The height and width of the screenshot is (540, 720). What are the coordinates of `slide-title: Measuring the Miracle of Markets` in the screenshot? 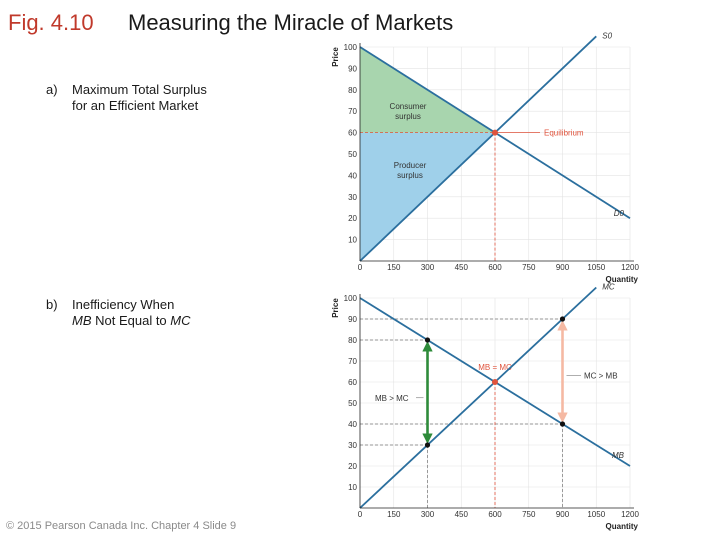 It's located at (291, 22).